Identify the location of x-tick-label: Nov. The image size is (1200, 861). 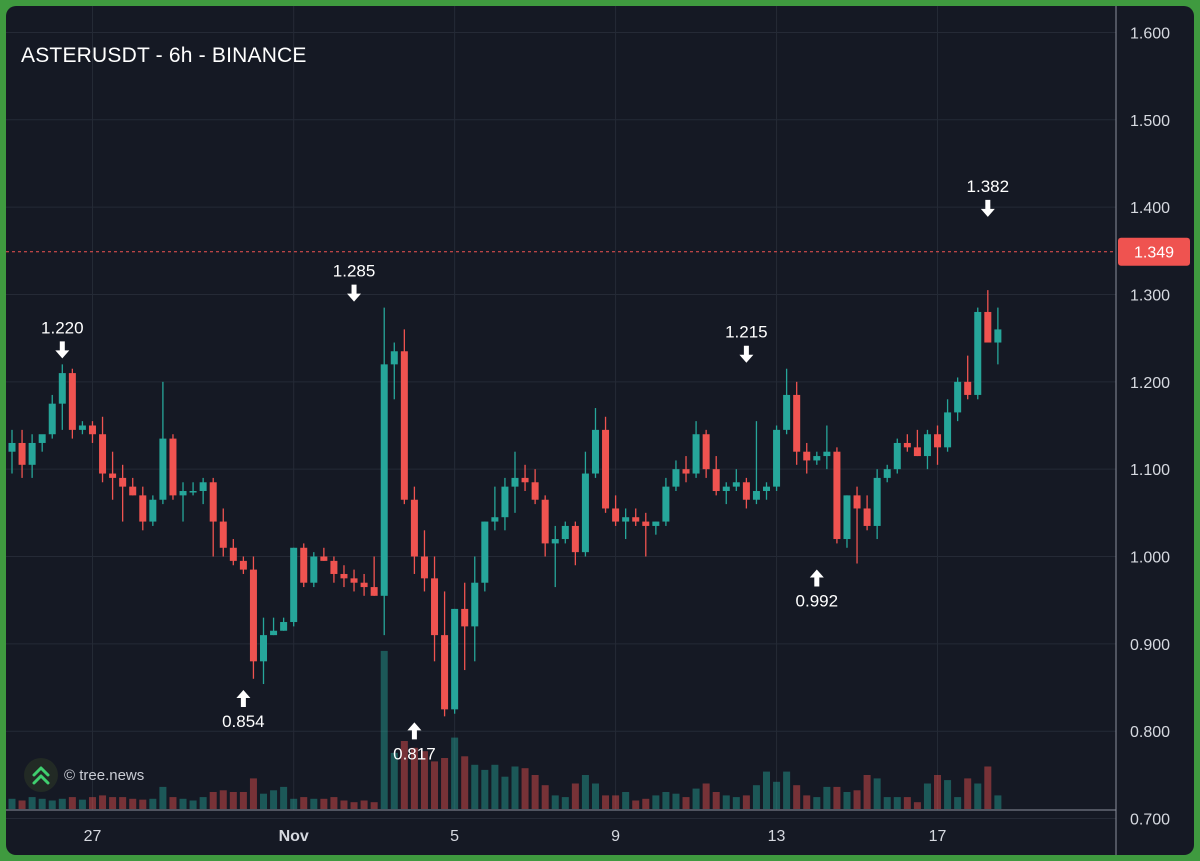
(294, 836).